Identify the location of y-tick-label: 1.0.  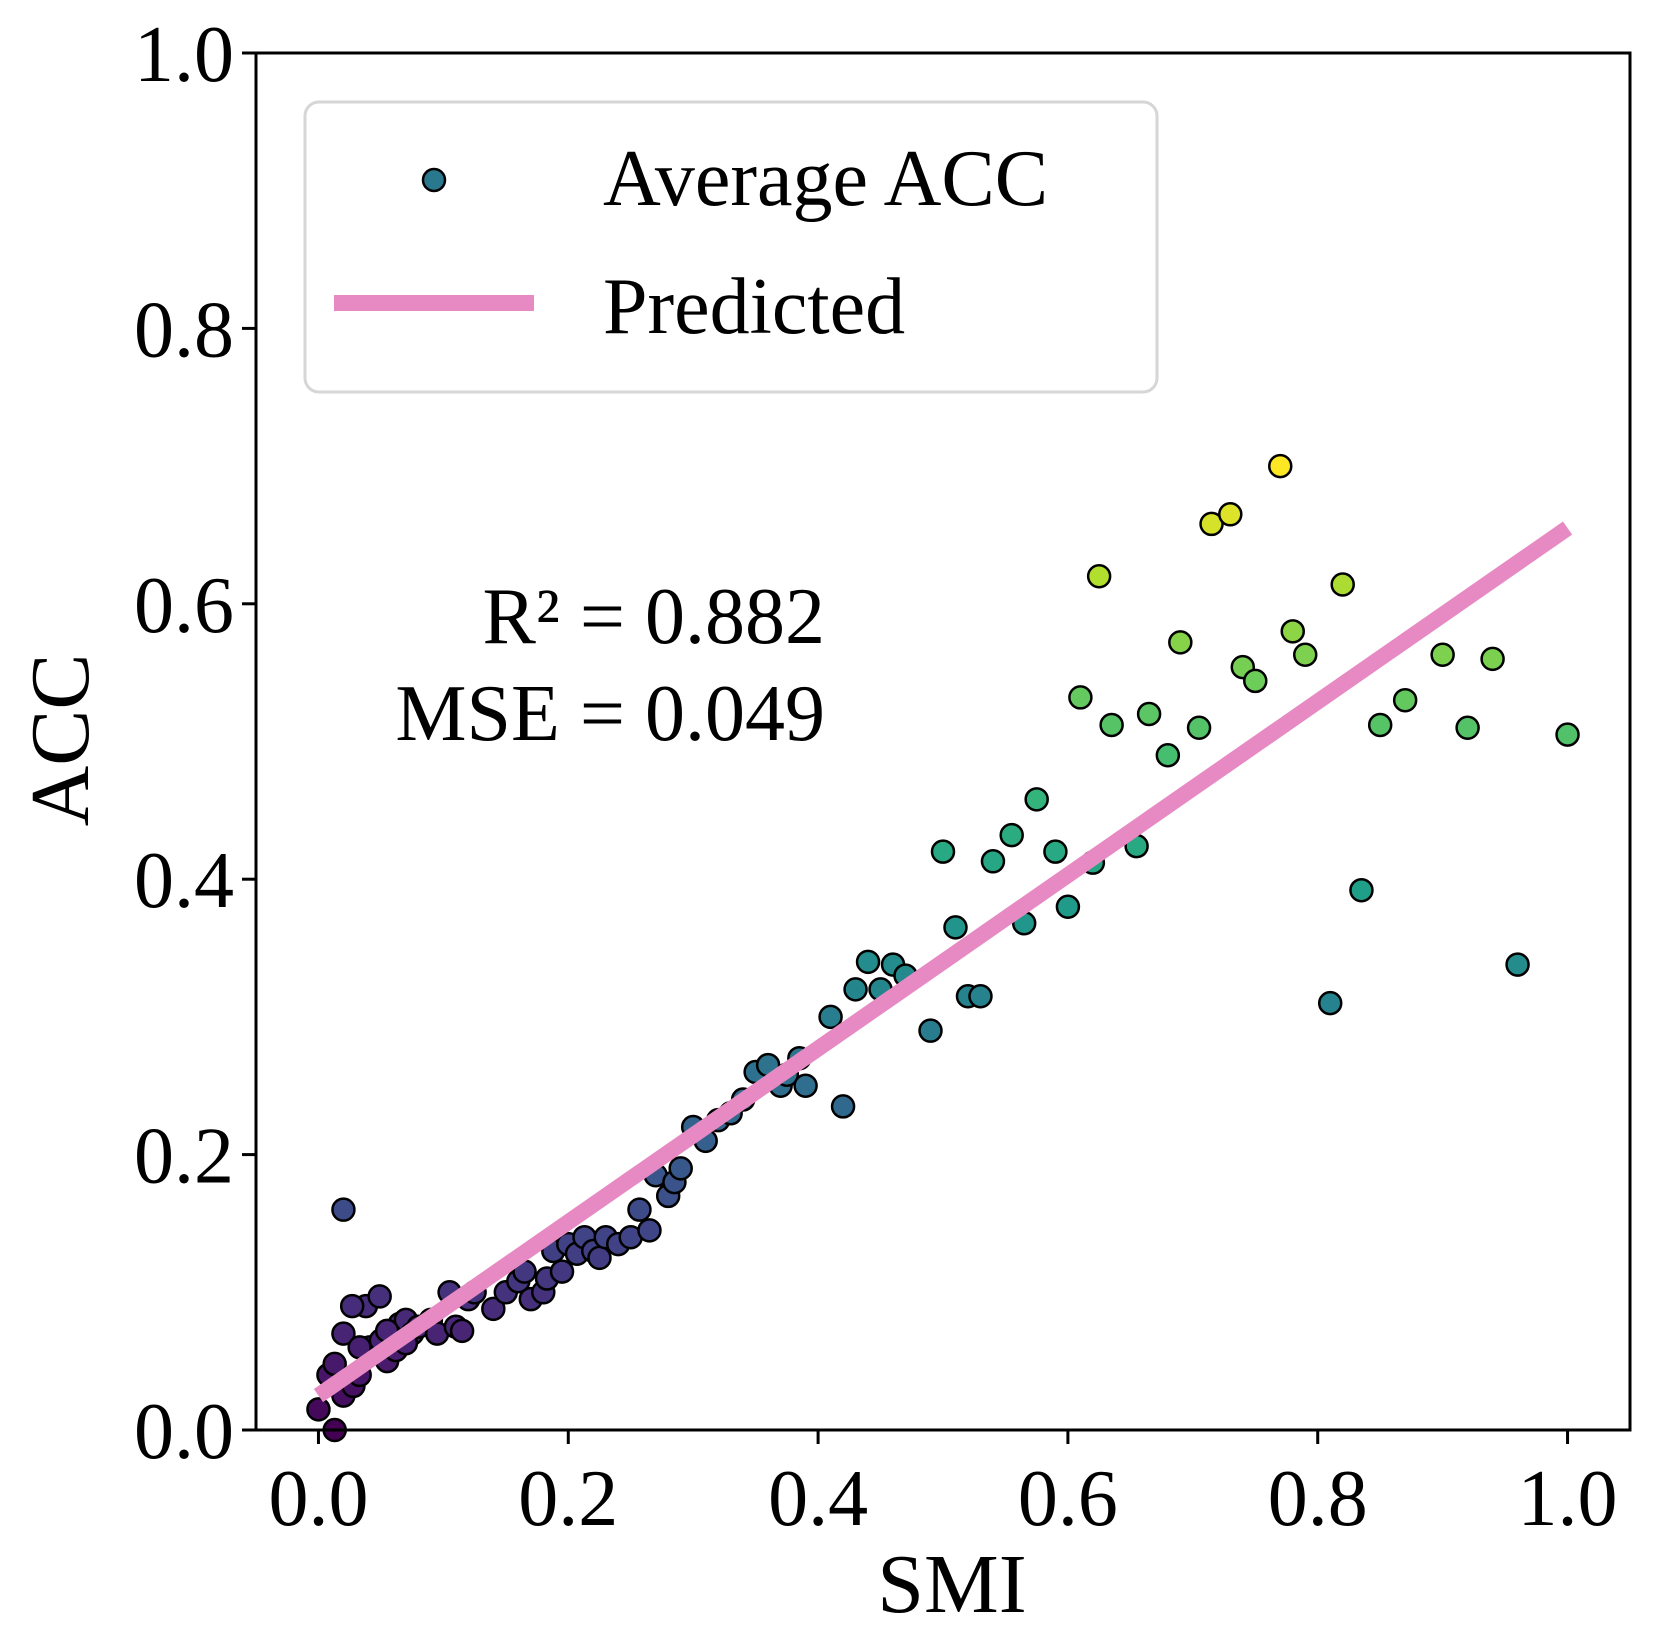
(184, 55).